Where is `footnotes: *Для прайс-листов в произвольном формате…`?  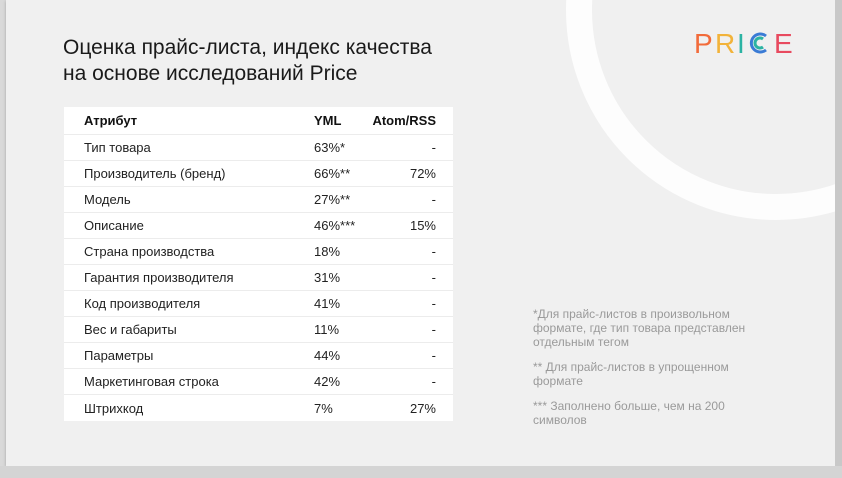 footnotes: *Для прайс-листов в произвольном формате… is located at coordinates (653, 372).